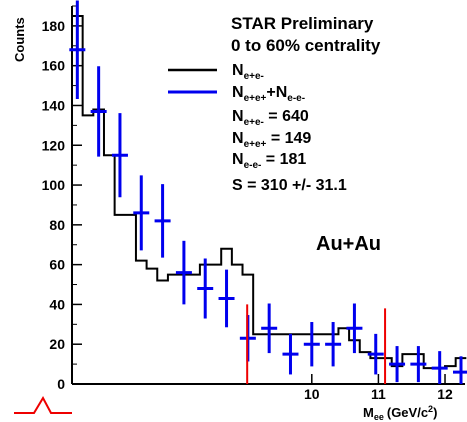  I want to click on y-axis-title: Counts, so click(19, 39).